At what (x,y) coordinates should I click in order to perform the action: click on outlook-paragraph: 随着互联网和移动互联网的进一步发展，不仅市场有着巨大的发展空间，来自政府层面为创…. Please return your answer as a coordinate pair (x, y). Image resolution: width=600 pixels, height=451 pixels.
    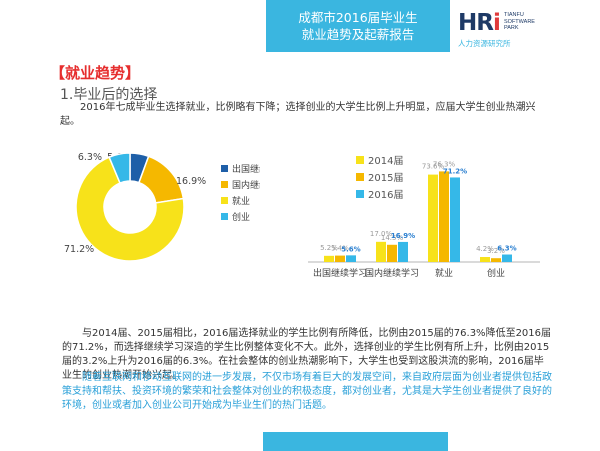
    Looking at the image, I should click on (307, 391).